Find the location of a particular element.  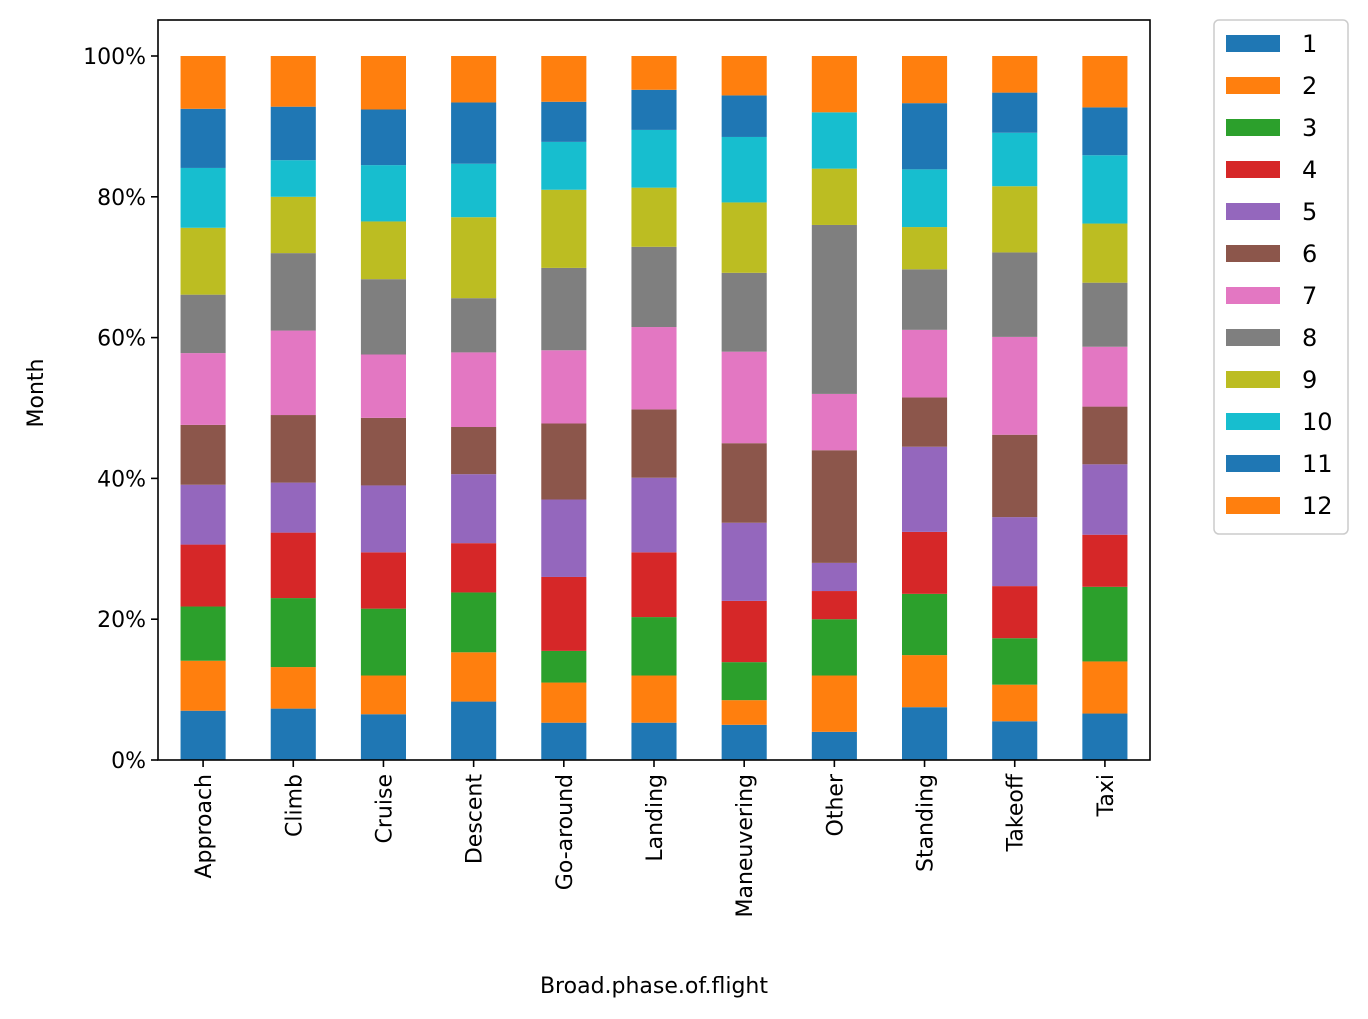

y-tick-label: 40% is located at coordinates (121, 479).